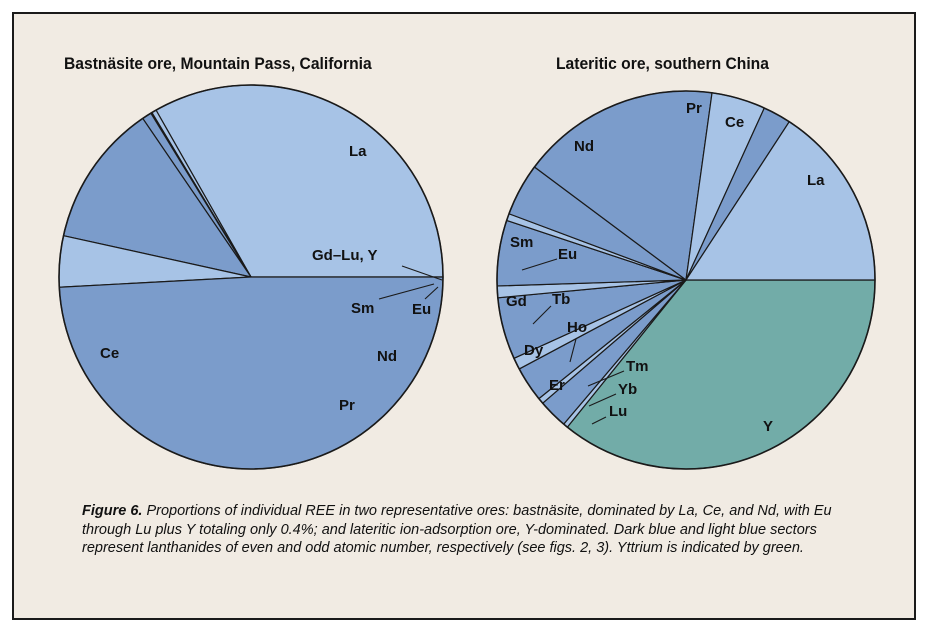 The height and width of the screenshot is (635, 934). Describe the element at coordinates (406, 291) in the screenshot. I see `pie-0-leader-sm` at that location.